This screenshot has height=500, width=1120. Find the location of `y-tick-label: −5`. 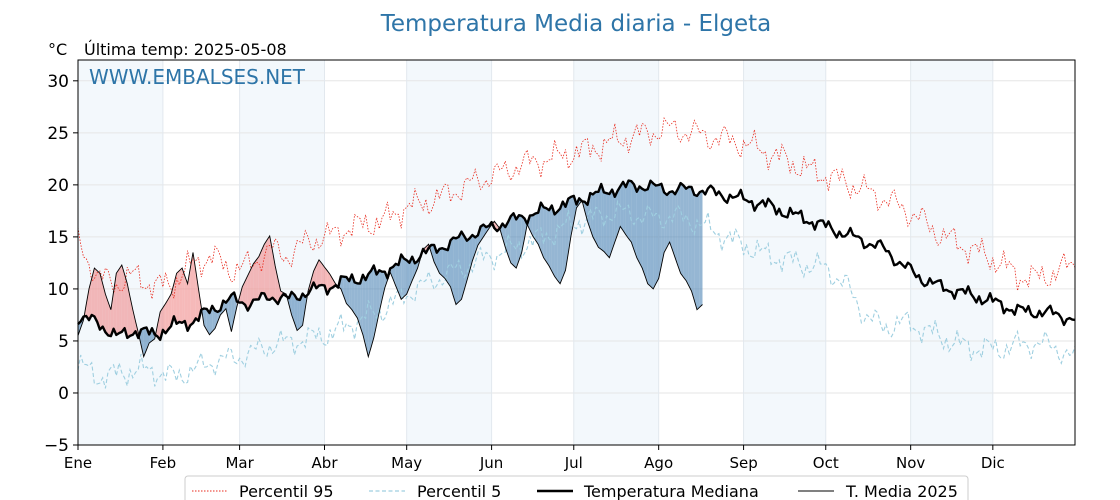

y-tick-label: −5 is located at coordinates (56, 446).